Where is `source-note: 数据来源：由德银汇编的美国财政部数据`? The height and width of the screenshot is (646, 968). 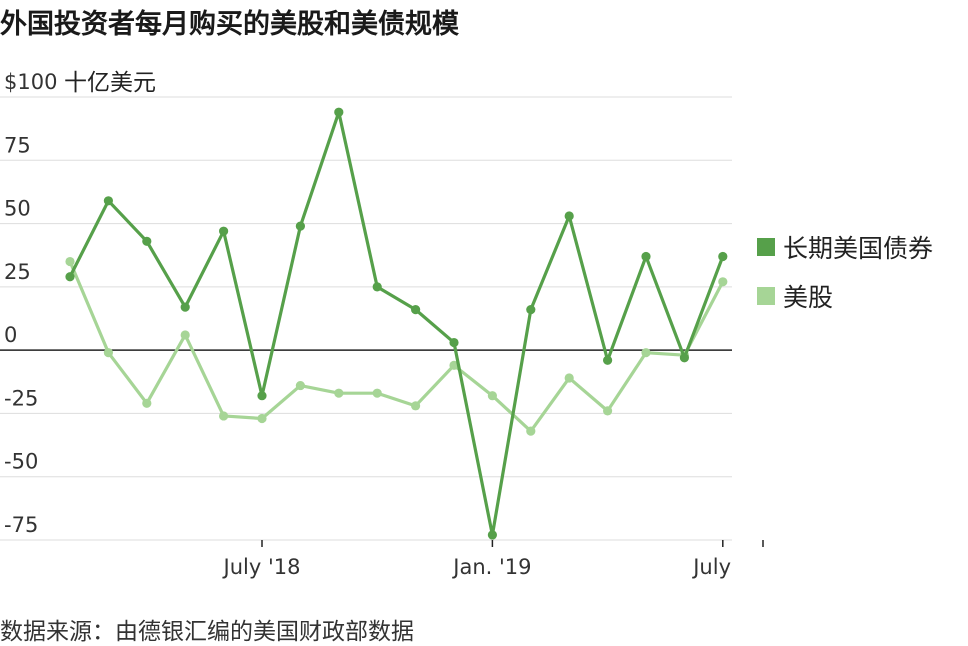
source-note: 数据来源：由德银汇编的美国财政部数据 is located at coordinates (207, 632).